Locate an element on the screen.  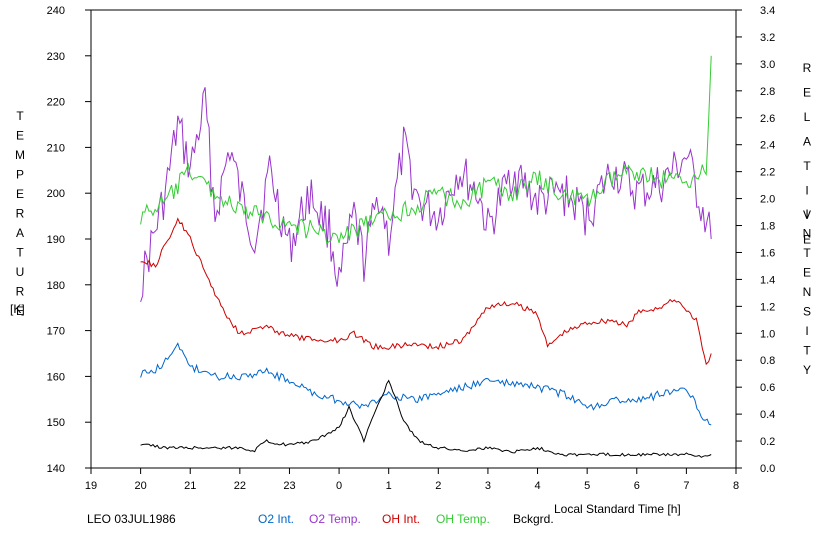
legend-item: OH Temp. is located at coordinates (463, 519).